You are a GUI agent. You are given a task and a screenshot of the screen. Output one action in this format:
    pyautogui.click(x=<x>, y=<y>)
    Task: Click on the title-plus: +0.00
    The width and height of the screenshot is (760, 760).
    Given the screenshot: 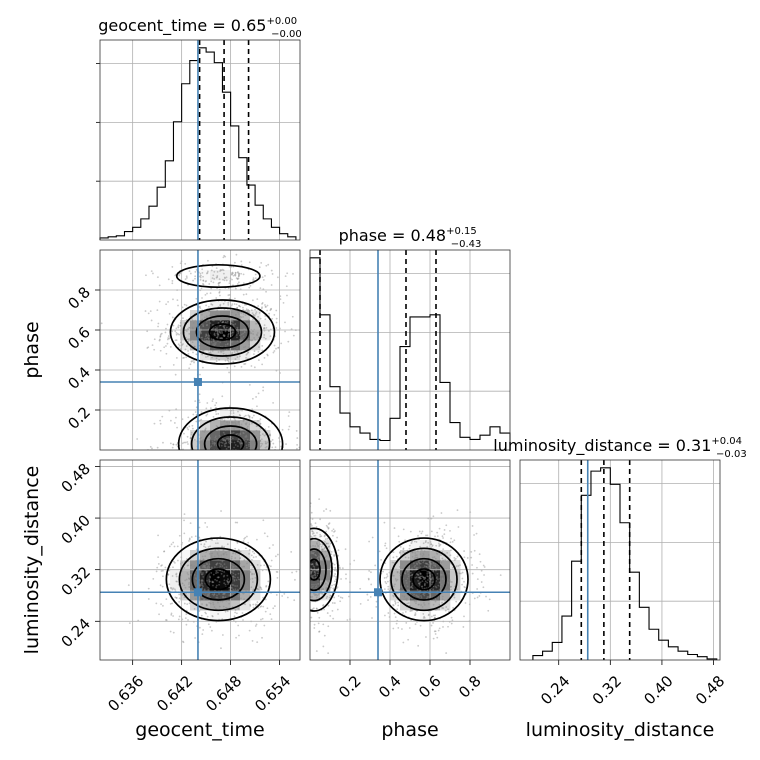 What is the action you would take?
    pyautogui.click(x=281, y=21)
    